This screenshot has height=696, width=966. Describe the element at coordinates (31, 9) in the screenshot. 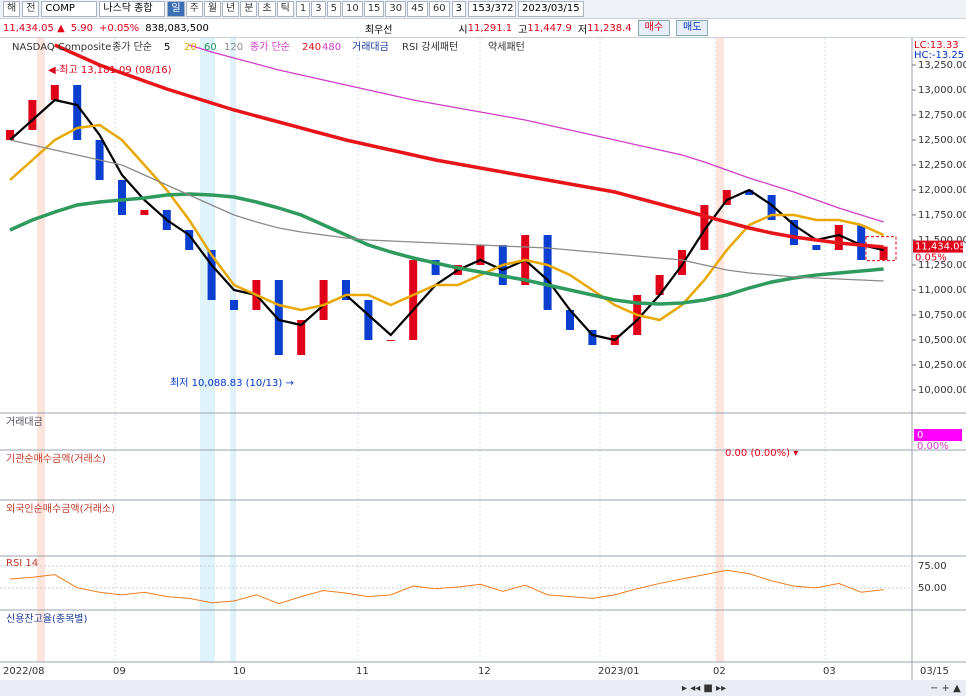

I see `period-kind: 전` at that location.